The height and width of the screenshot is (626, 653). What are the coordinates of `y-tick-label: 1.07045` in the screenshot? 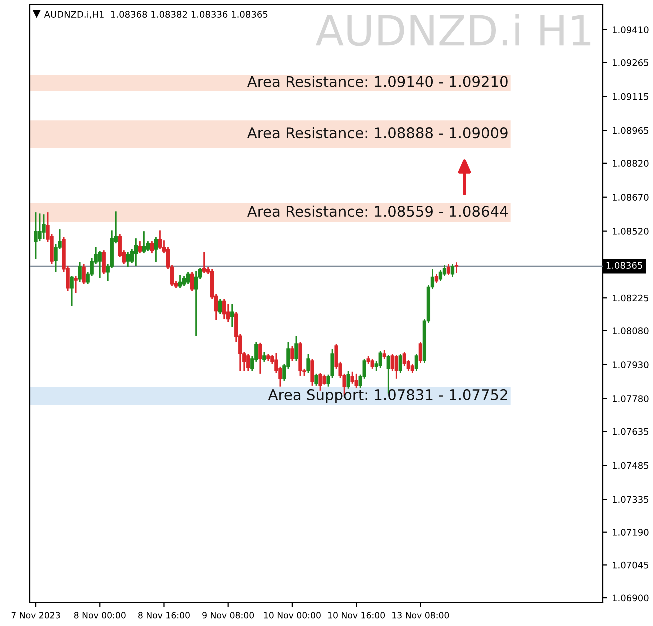 It's located at (631, 565).